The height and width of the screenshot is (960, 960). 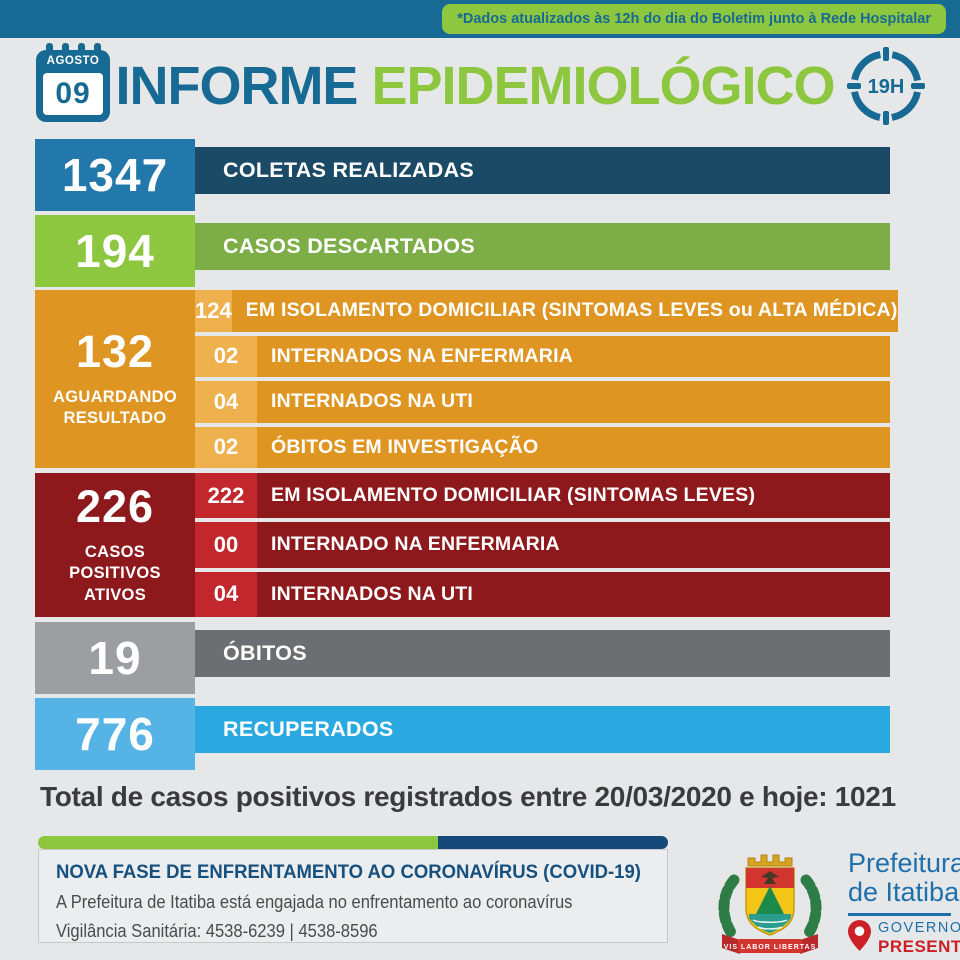 I want to click on descartados-value: 194, so click(x=115, y=251).